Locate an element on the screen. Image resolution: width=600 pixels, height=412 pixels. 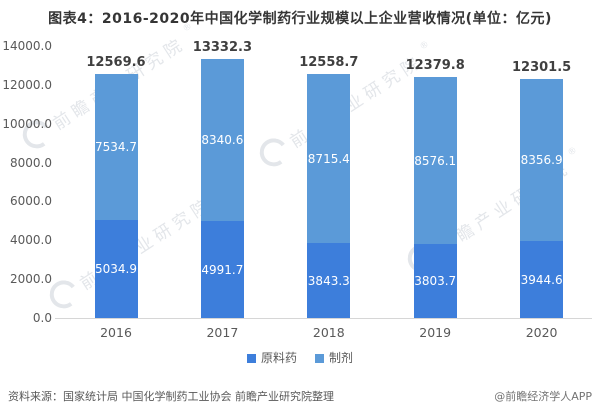
legend: 原料药 制剂 is located at coordinates (300, 358).